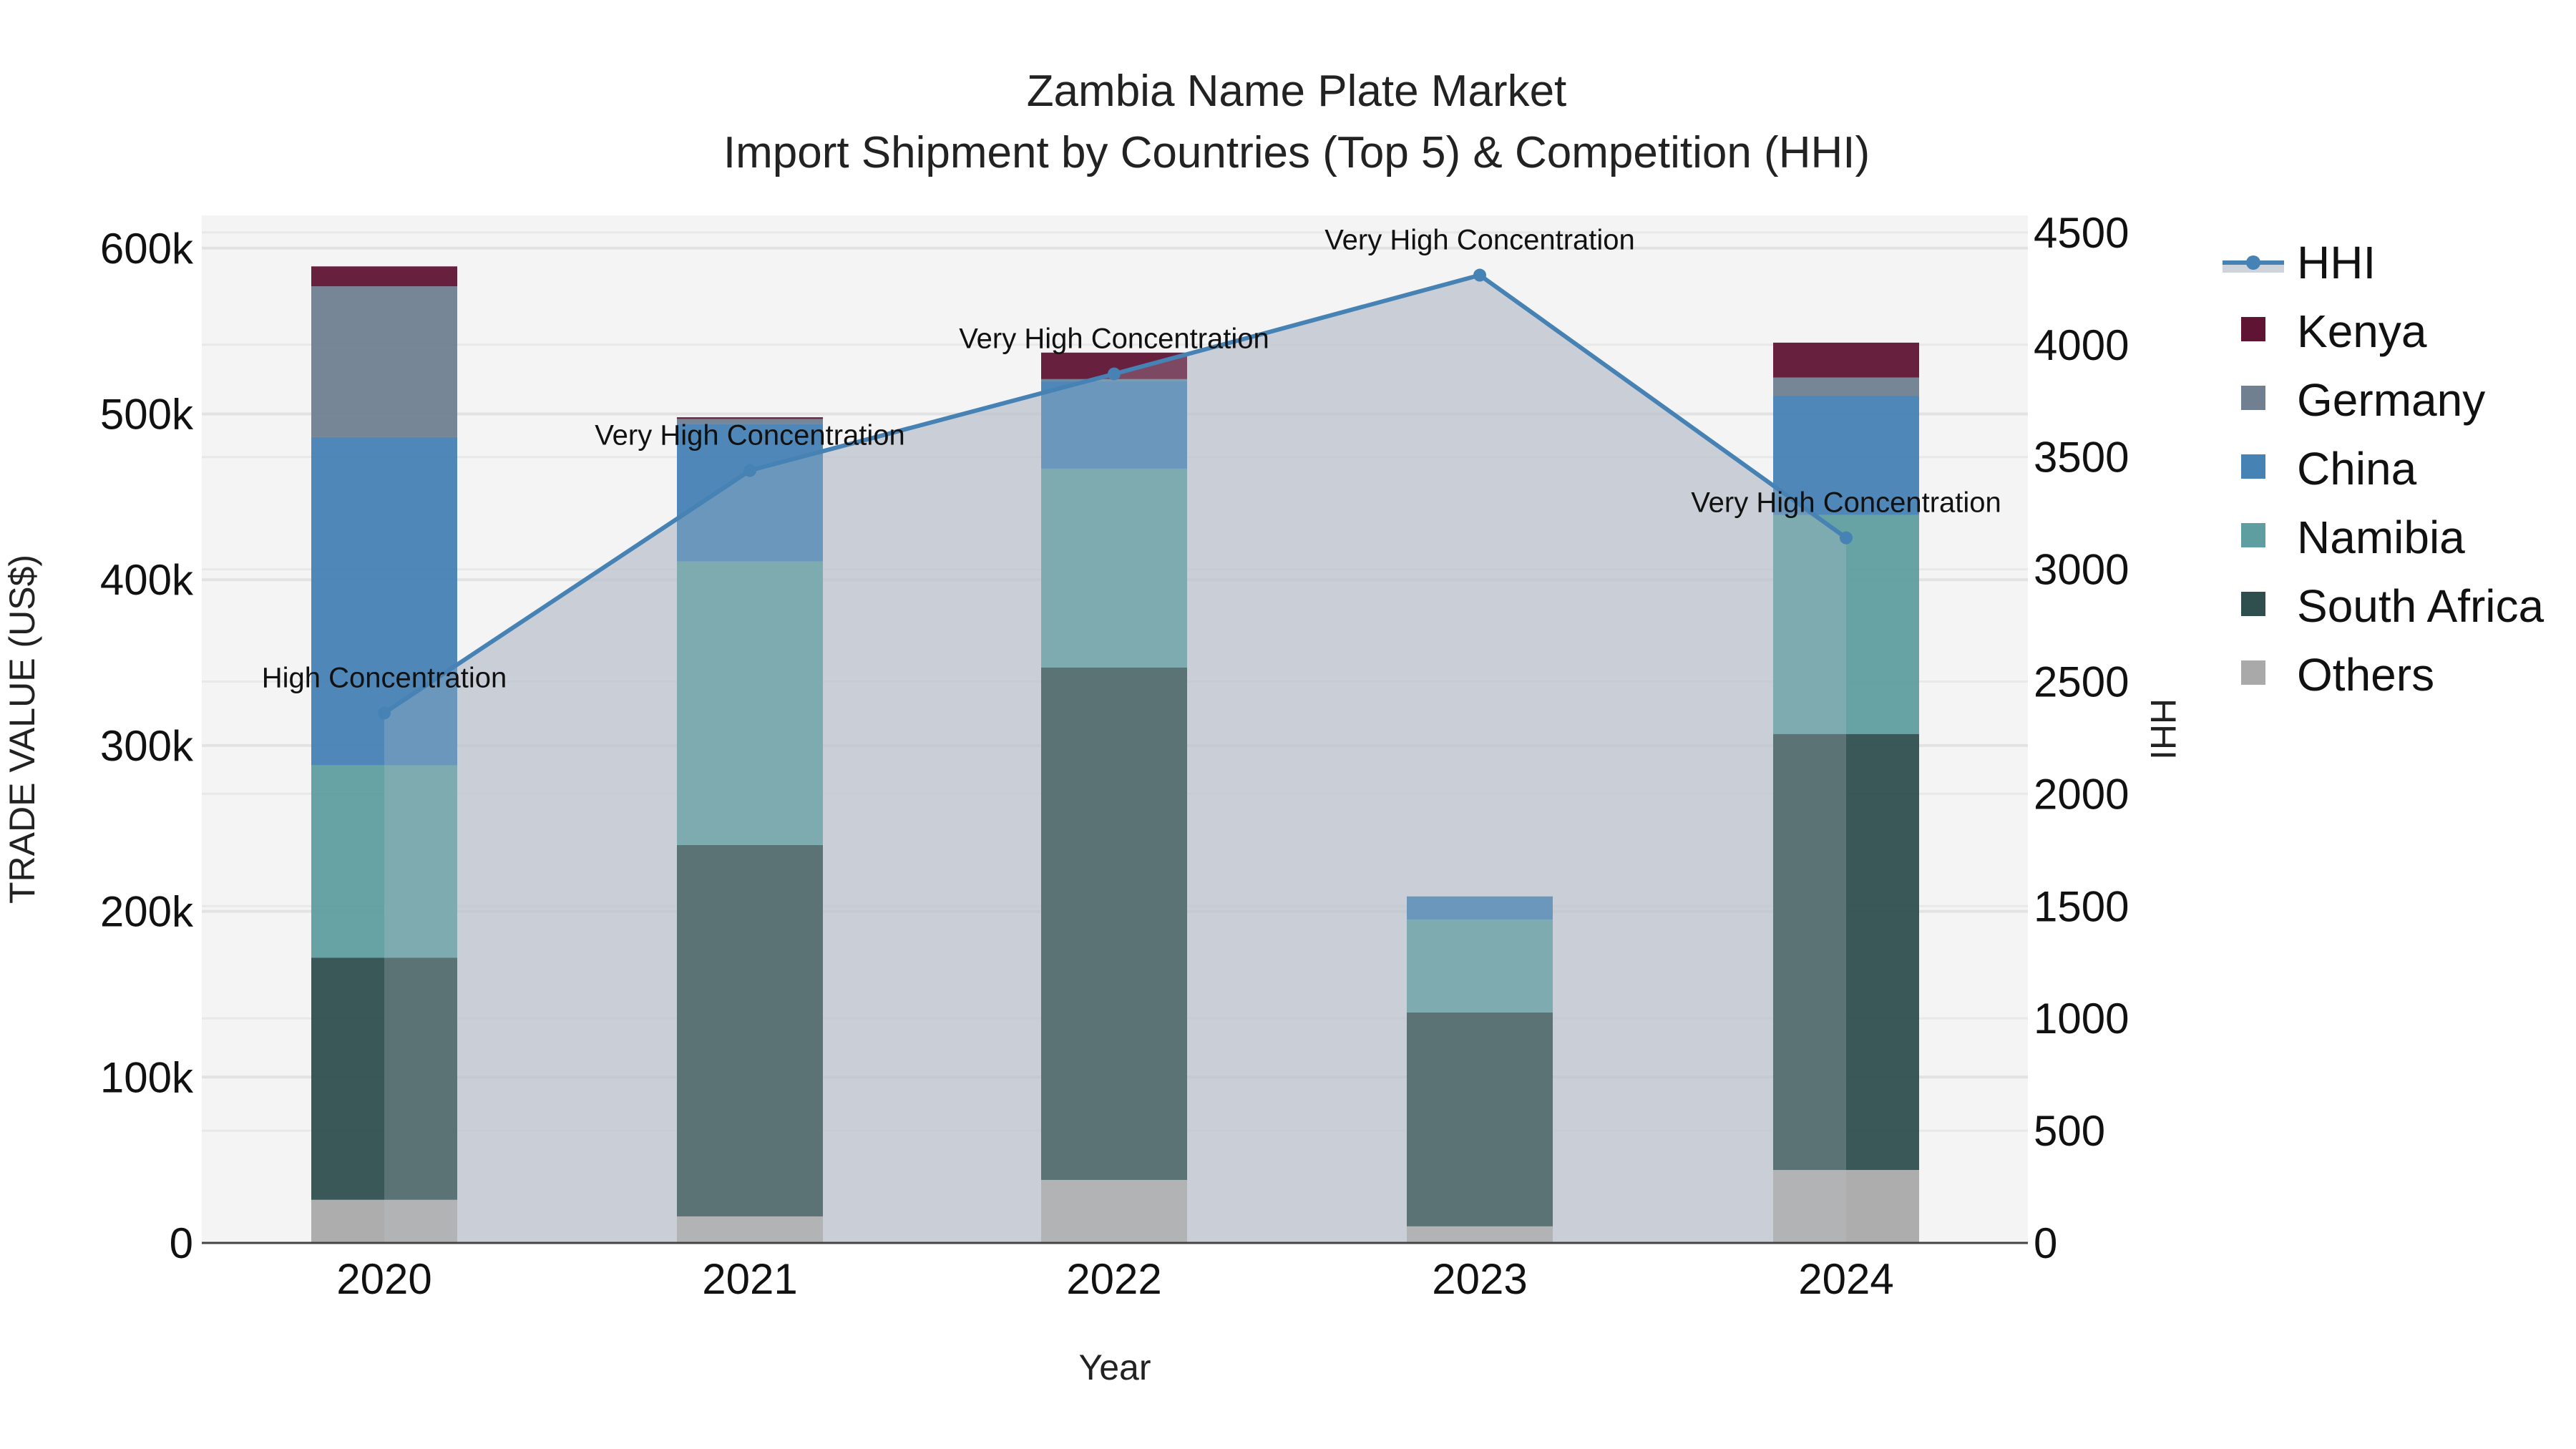 The width and height of the screenshot is (2576, 1449). I want to click on y-right-tick-label: 3000, so click(2081, 570).